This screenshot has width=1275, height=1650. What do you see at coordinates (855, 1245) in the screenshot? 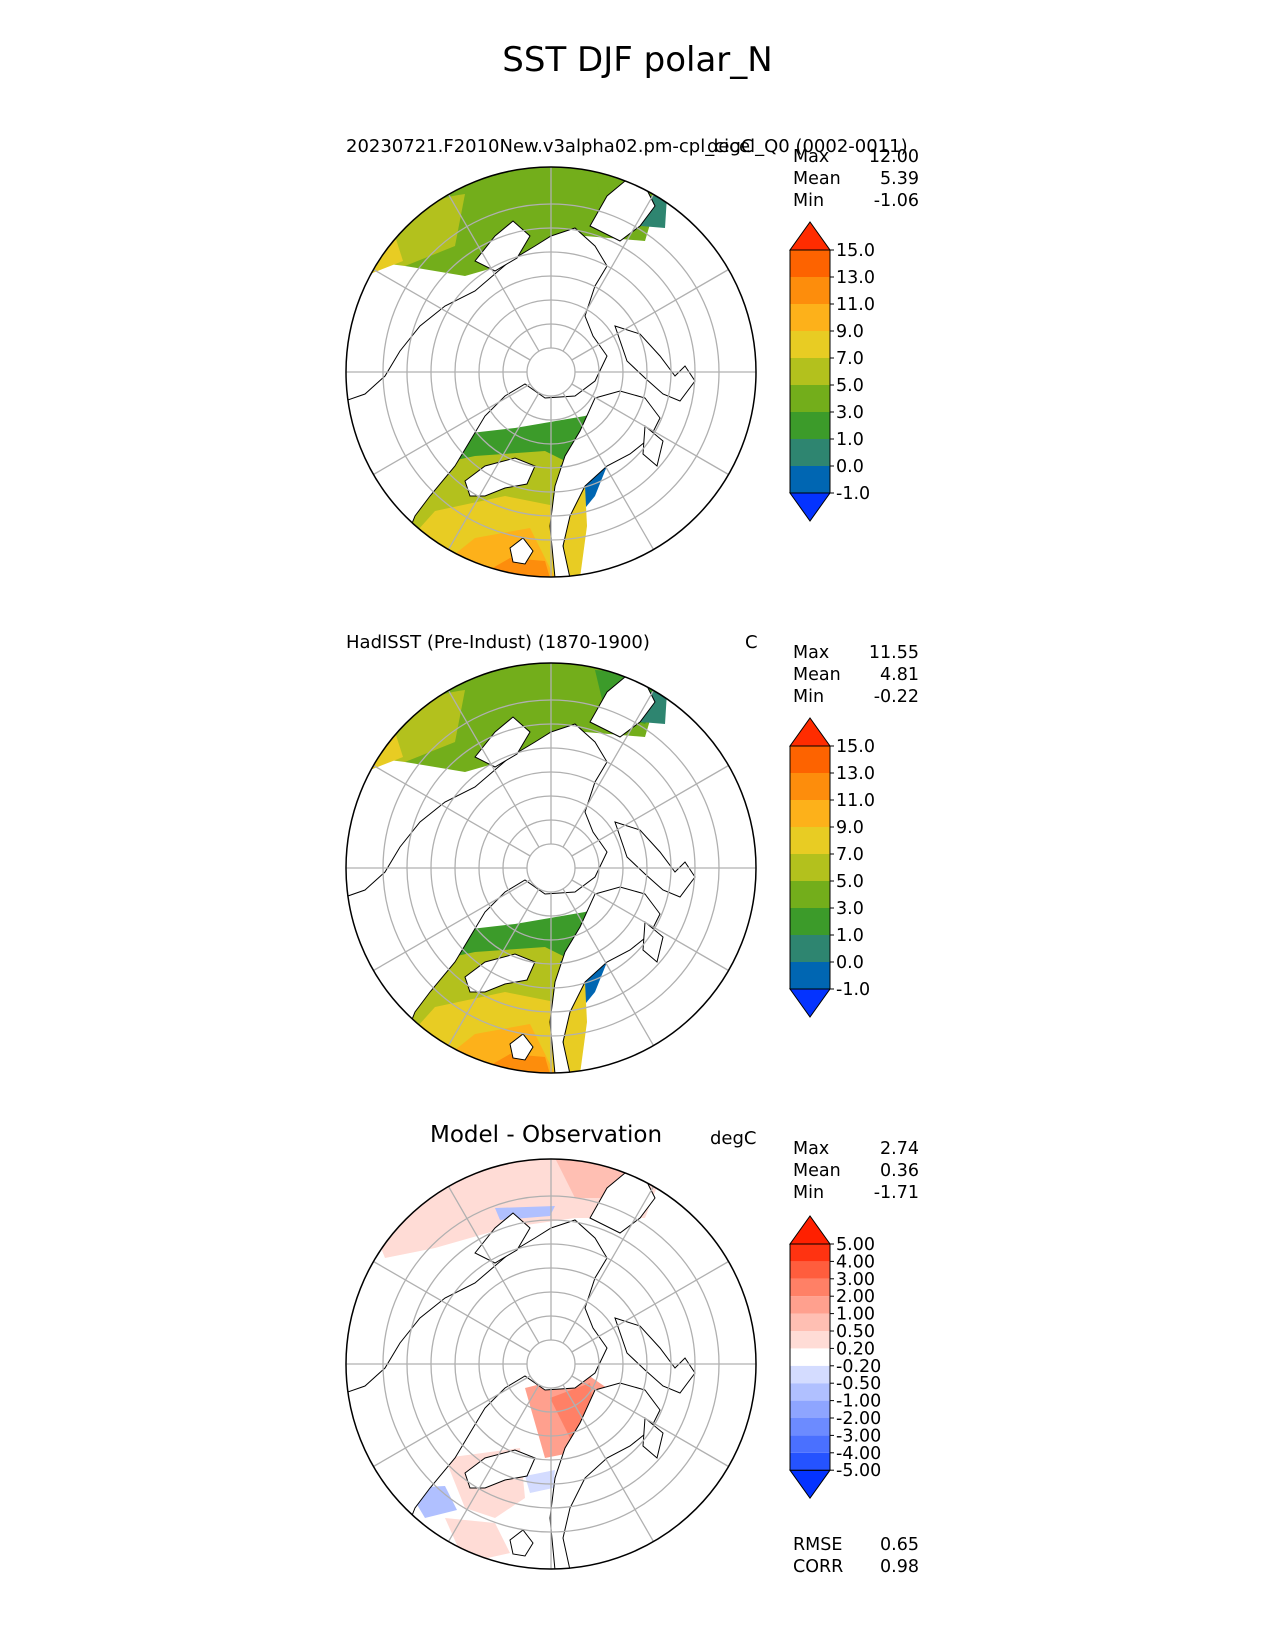
I see `colorbar-tick-label: 5.00` at bounding box center [855, 1245].